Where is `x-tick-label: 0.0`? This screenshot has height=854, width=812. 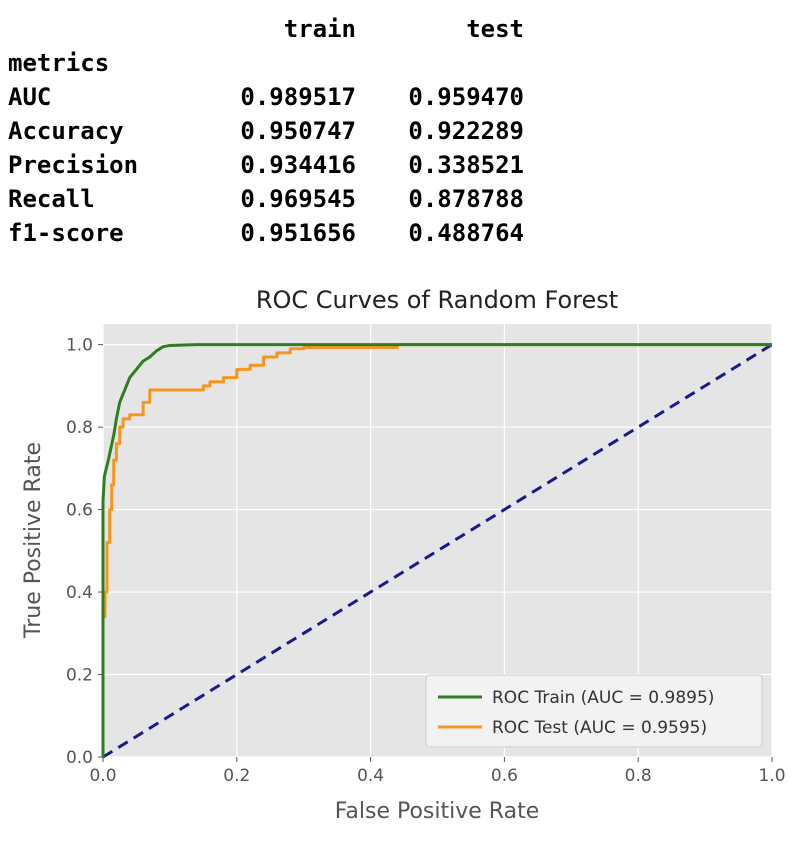
x-tick-label: 0.0 is located at coordinates (102, 776).